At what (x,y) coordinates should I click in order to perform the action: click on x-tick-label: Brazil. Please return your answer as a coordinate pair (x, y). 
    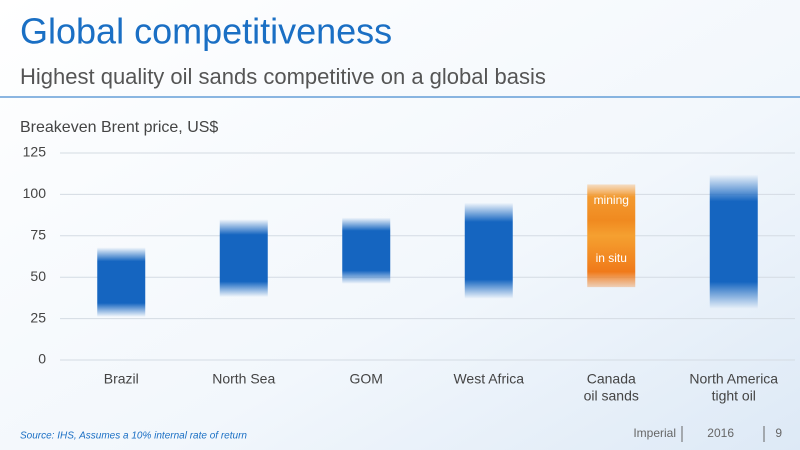
    Looking at the image, I should click on (121, 379).